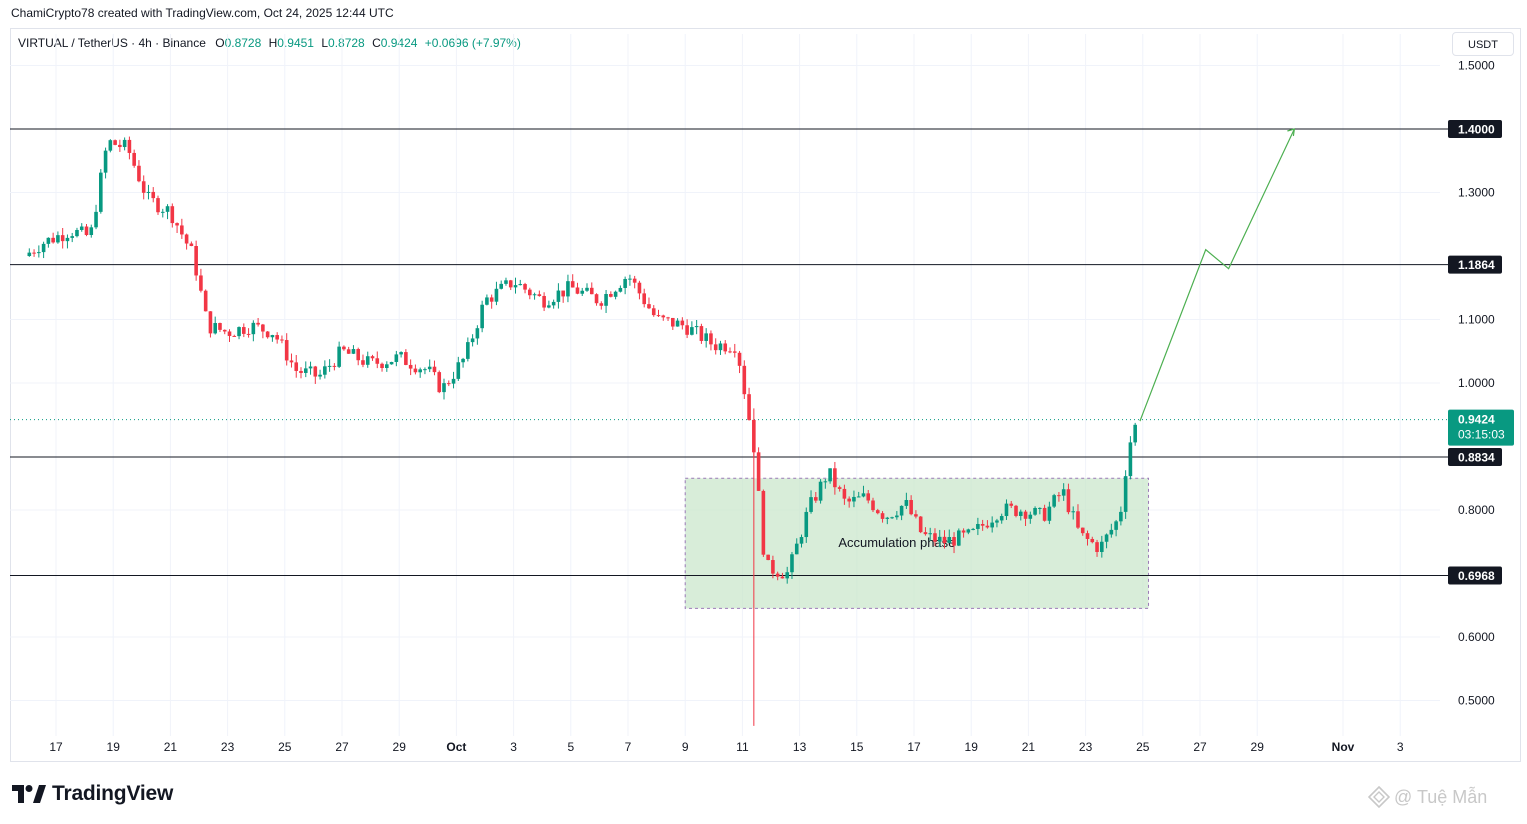  What do you see at coordinates (1483, 44) in the screenshot?
I see `currency-button: USDT` at bounding box center [1483, 44].